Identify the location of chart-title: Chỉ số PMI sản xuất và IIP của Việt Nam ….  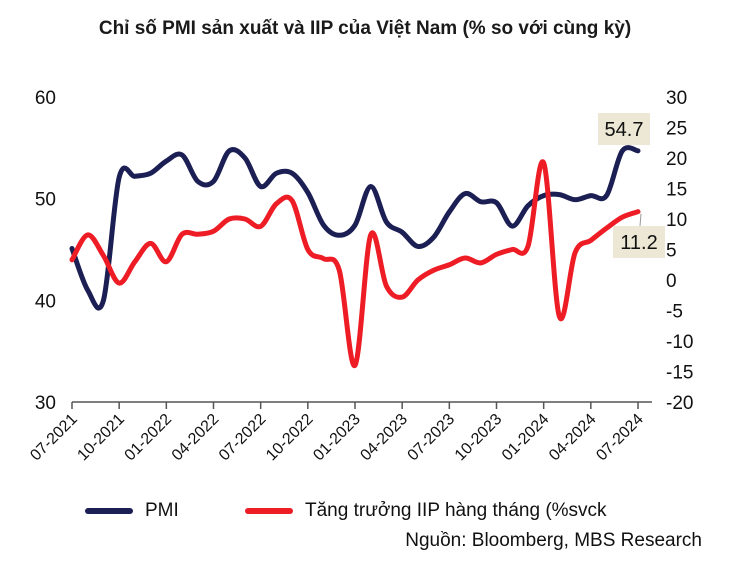
(365, 28).